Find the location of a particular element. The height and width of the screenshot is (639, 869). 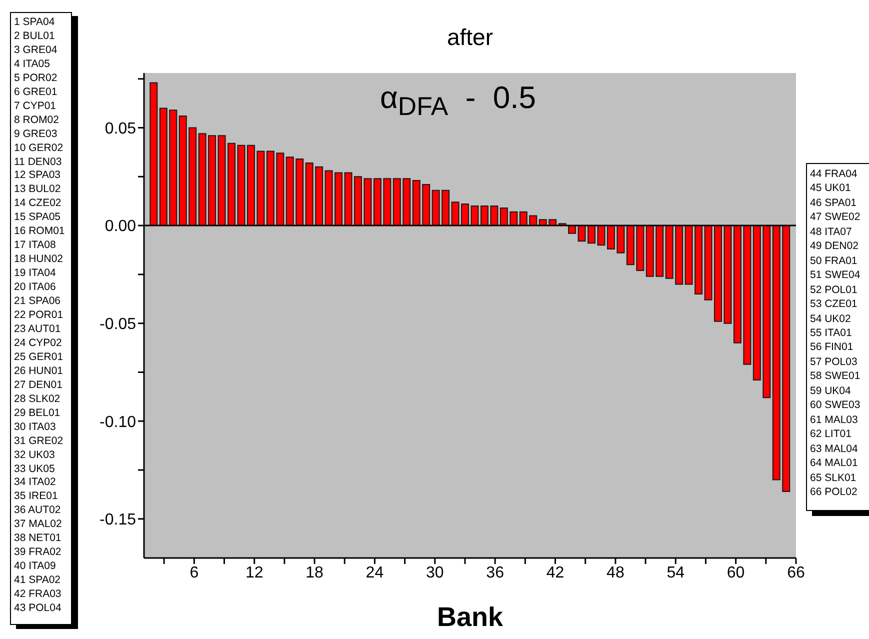

text: 56 FIN01 is located at coordinates (831, 347).